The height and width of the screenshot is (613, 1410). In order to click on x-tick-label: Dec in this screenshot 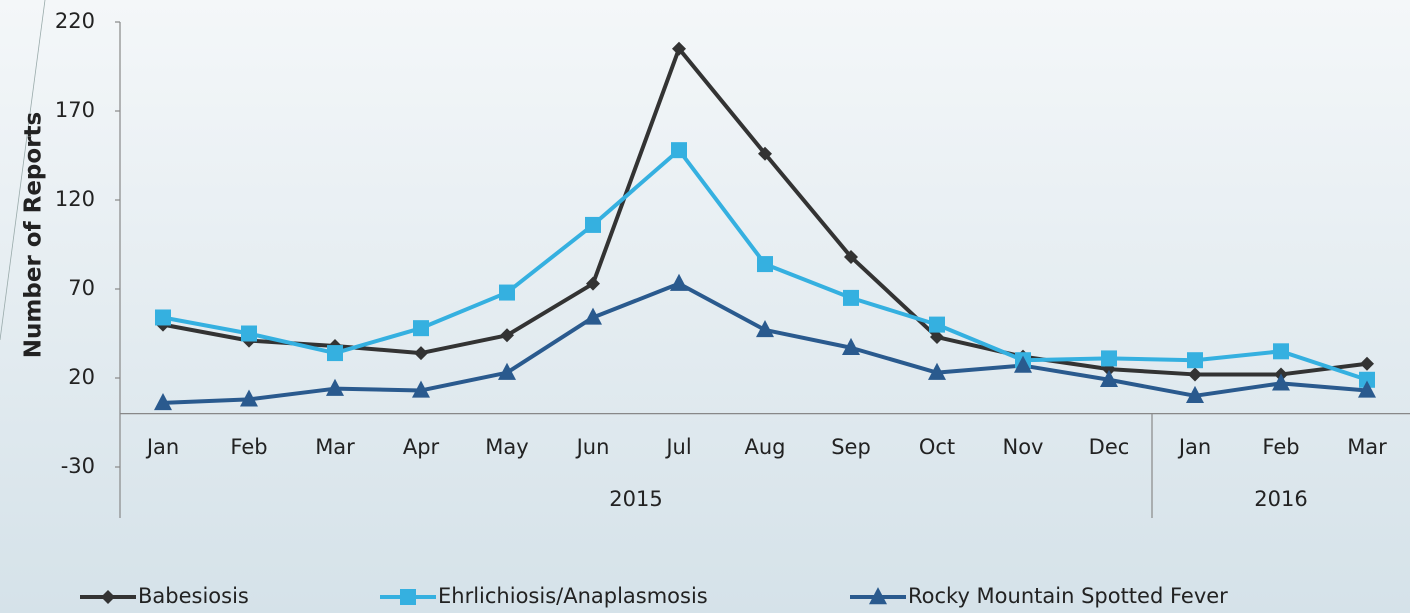, I will do `click(1109, 447)`.